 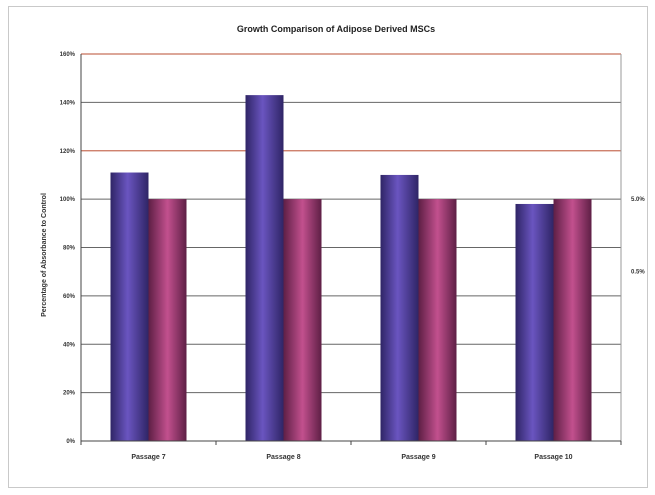 I want to click on y-tick-label: 0%, so click(x=70, y=442).